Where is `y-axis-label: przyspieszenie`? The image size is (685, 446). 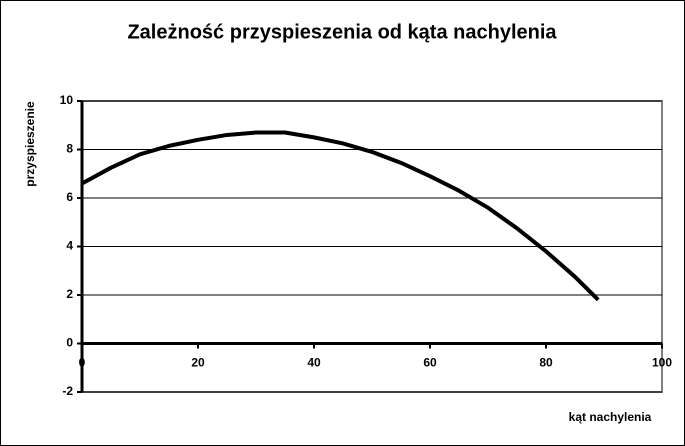
y-axis-label: przyspieszenie is located at coordinates (30, 144).